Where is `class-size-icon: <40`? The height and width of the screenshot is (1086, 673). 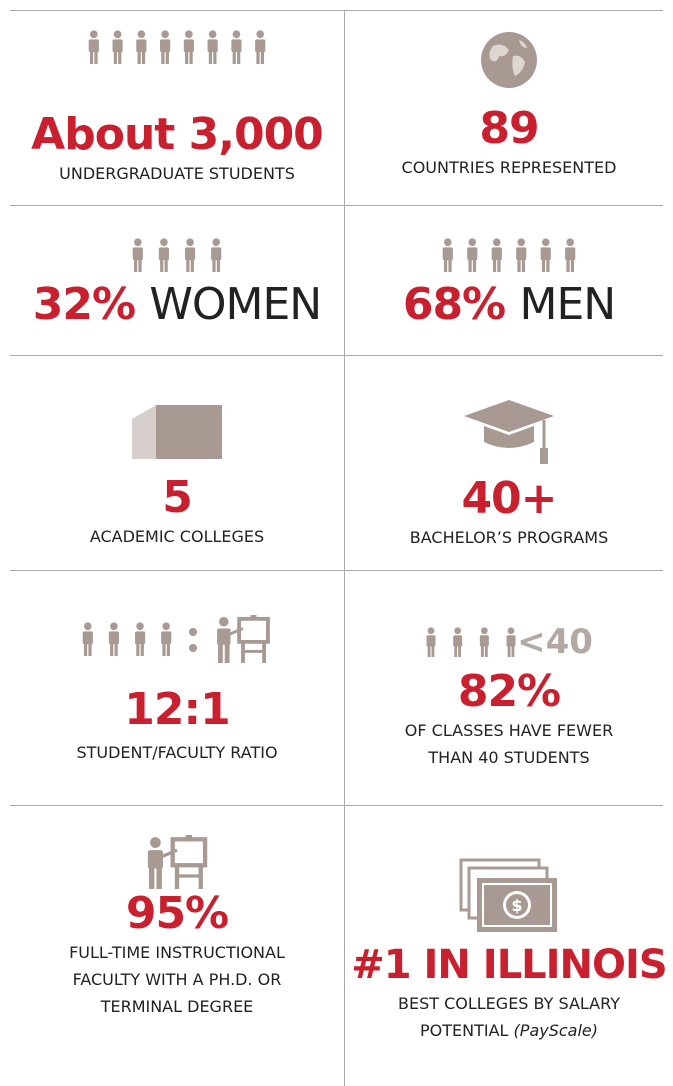 class-size-icon: <40 is located at coordinates (509, 642).